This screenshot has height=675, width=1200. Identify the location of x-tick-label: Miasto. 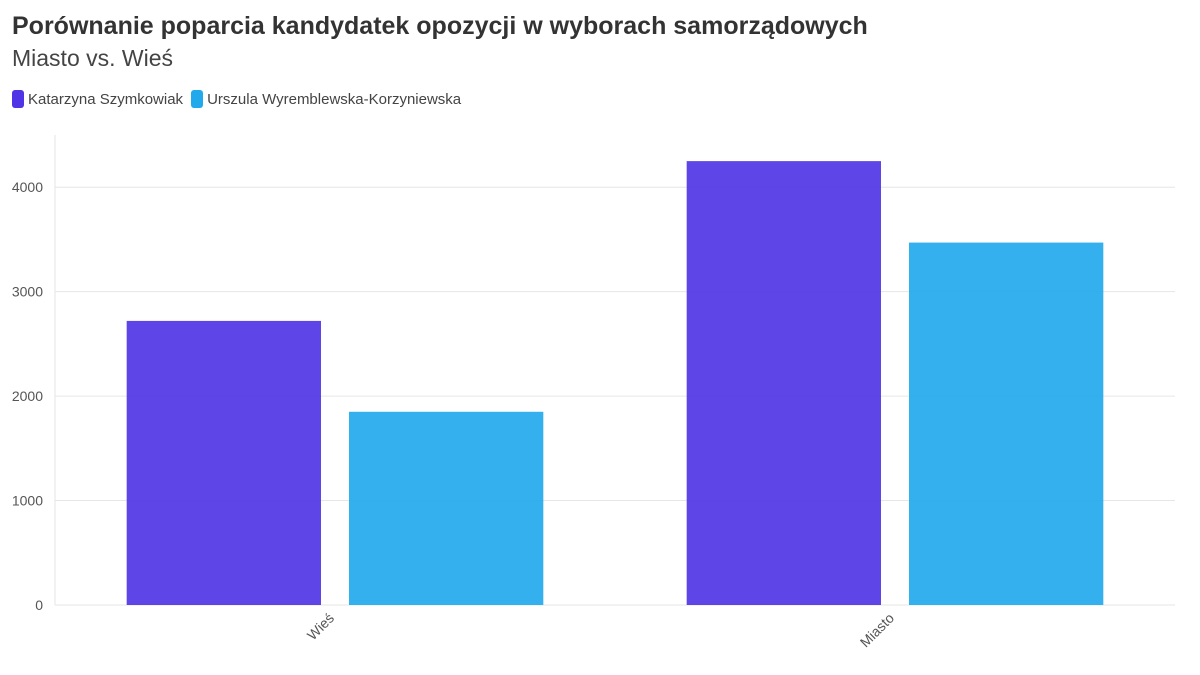
(877, 630).